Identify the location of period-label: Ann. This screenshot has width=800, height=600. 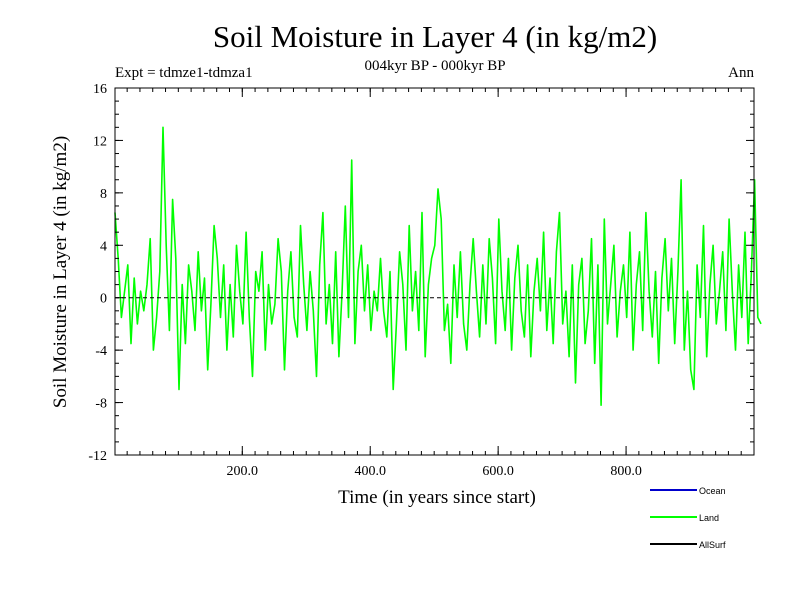
(741, 73).